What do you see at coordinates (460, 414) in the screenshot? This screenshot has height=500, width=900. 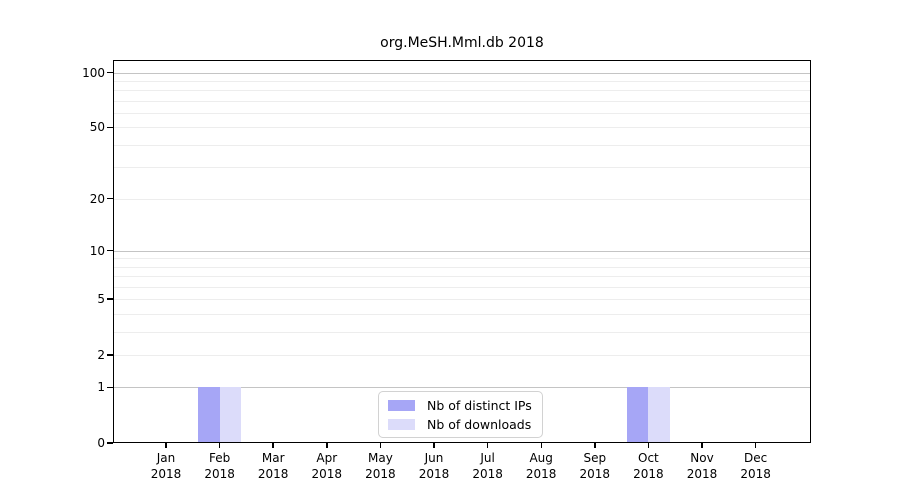 I see `legend: Nb of distinct IPs Nb of downloads` at bounding box center [460, 414].